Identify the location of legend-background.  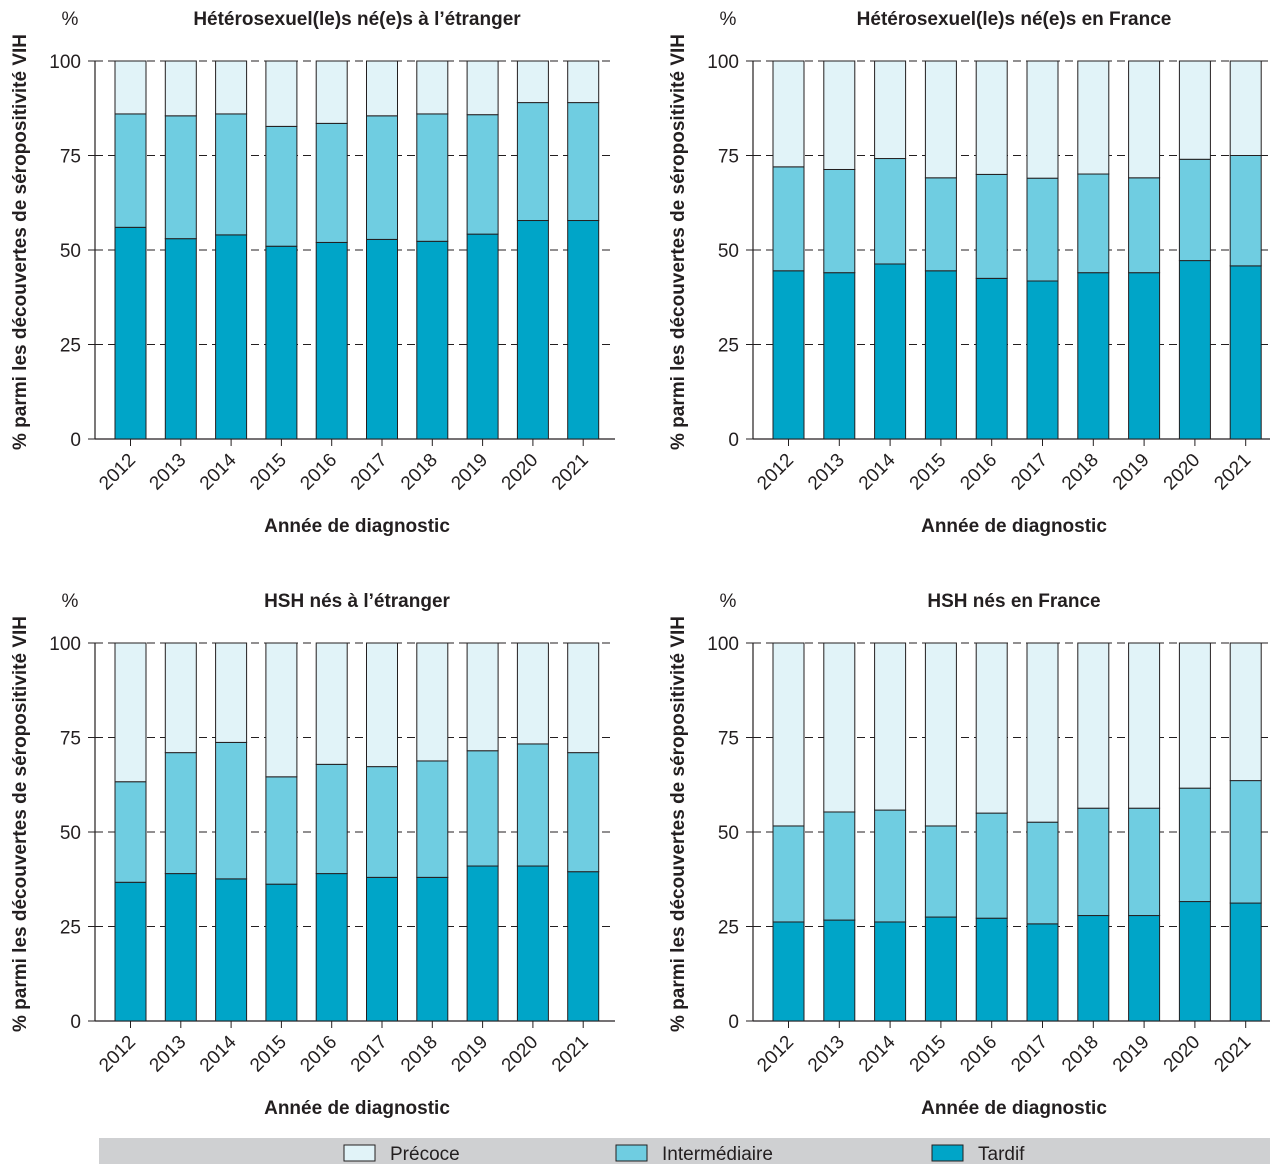
(684, 1151).